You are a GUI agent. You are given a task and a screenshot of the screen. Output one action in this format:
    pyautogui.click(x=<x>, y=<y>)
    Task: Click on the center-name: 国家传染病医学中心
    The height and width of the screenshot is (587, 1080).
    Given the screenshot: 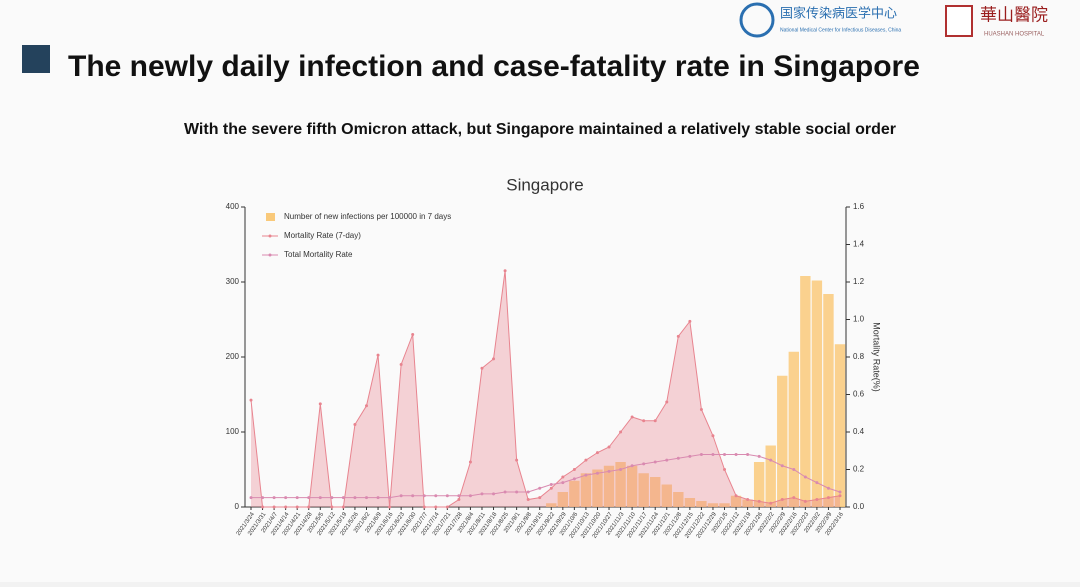 What is the action you would take?
    pyautogui.click(x=838, y=12)
    